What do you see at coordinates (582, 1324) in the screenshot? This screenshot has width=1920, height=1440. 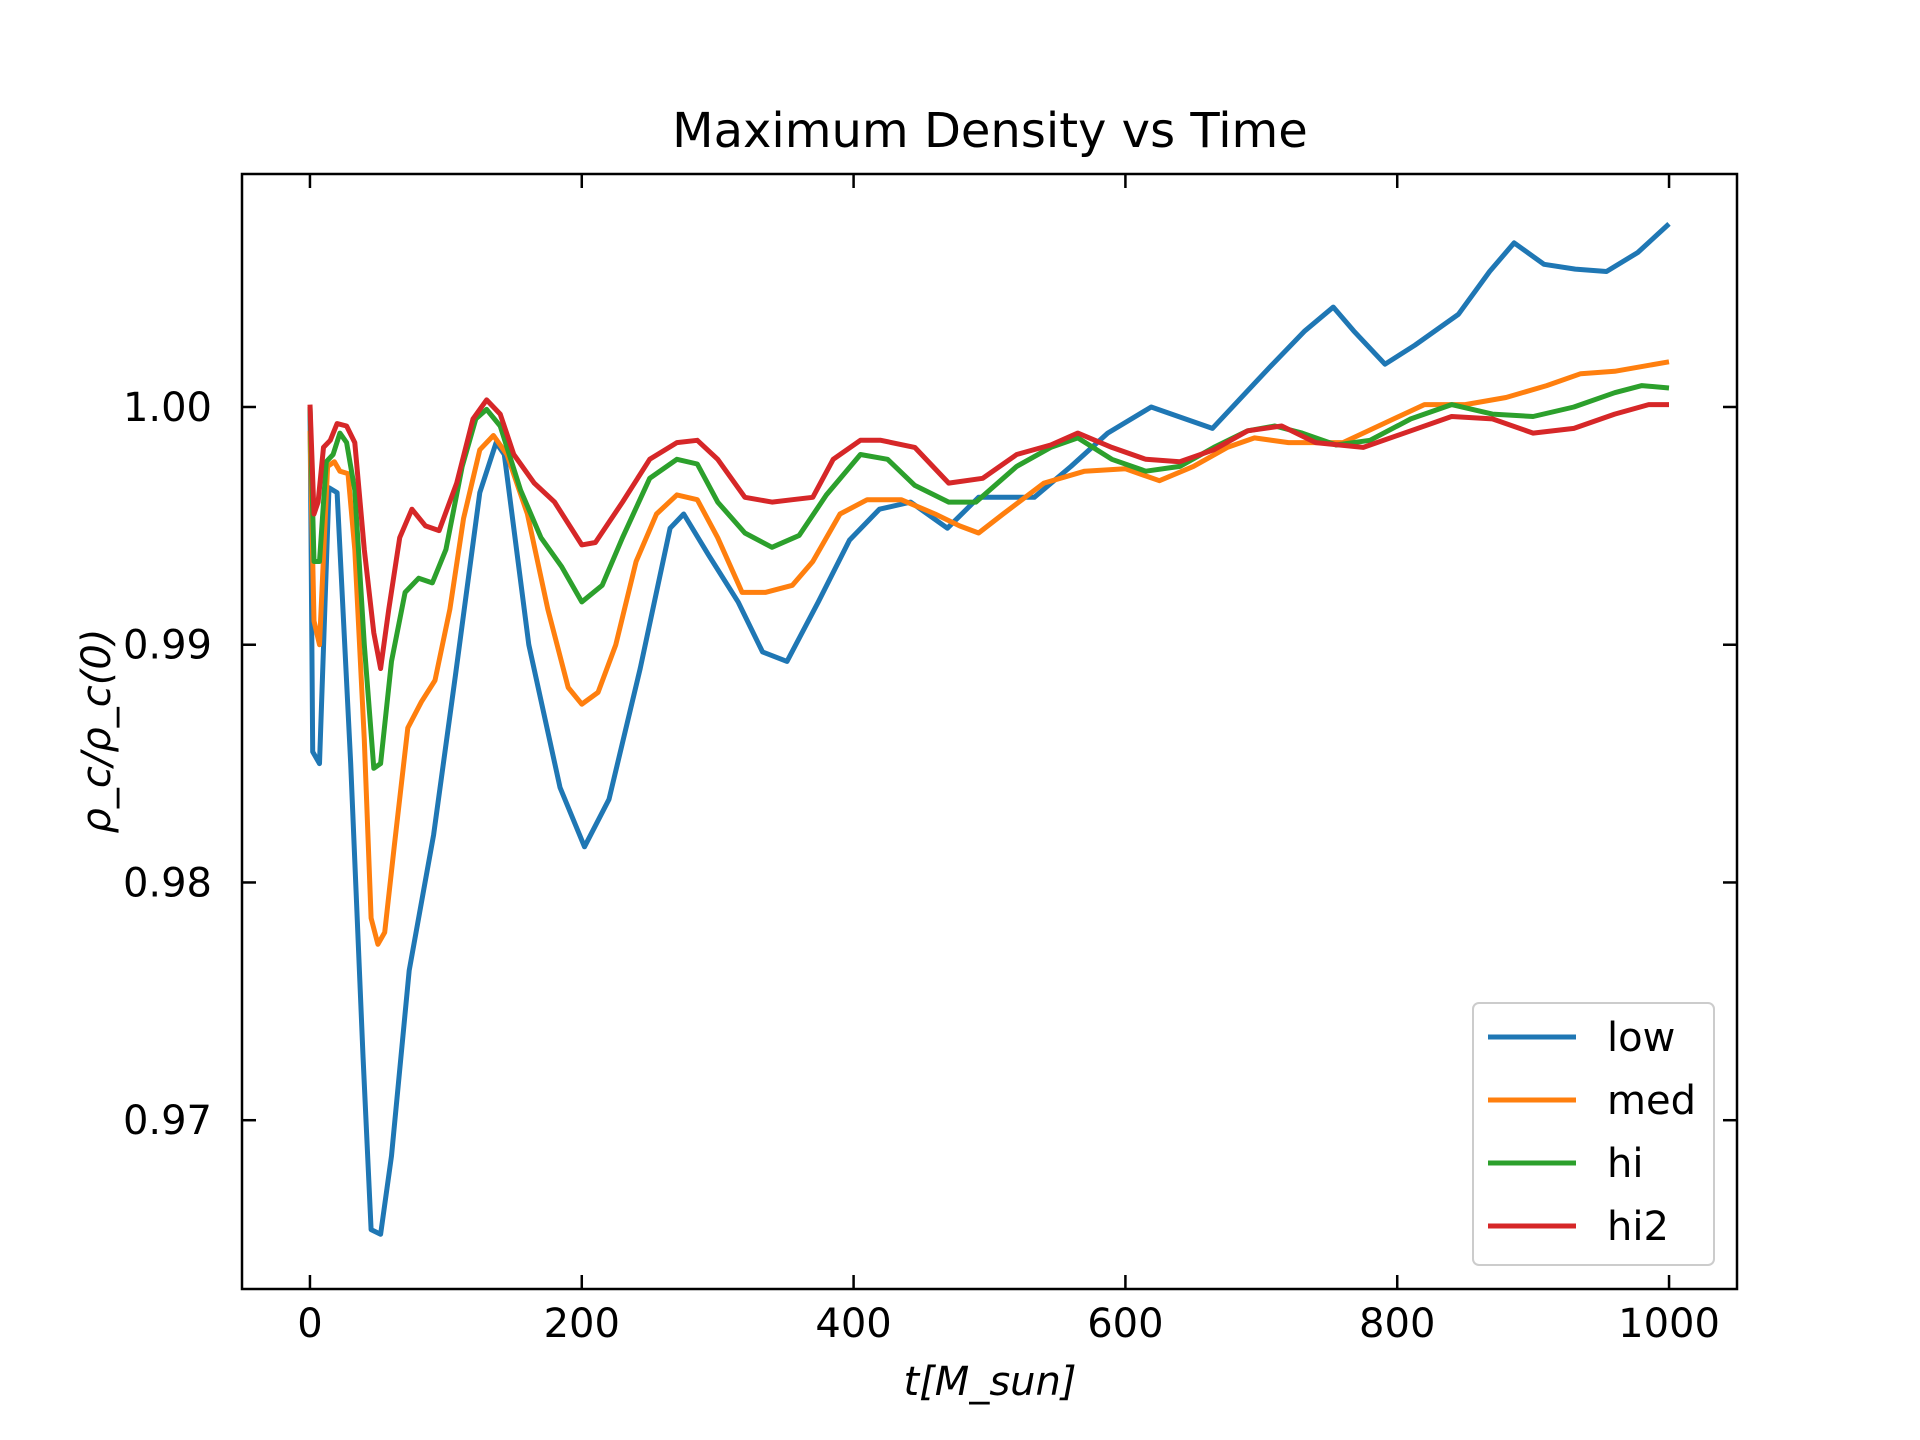 I see `x-tick-label: 200` at bounding box center [582, 1324].